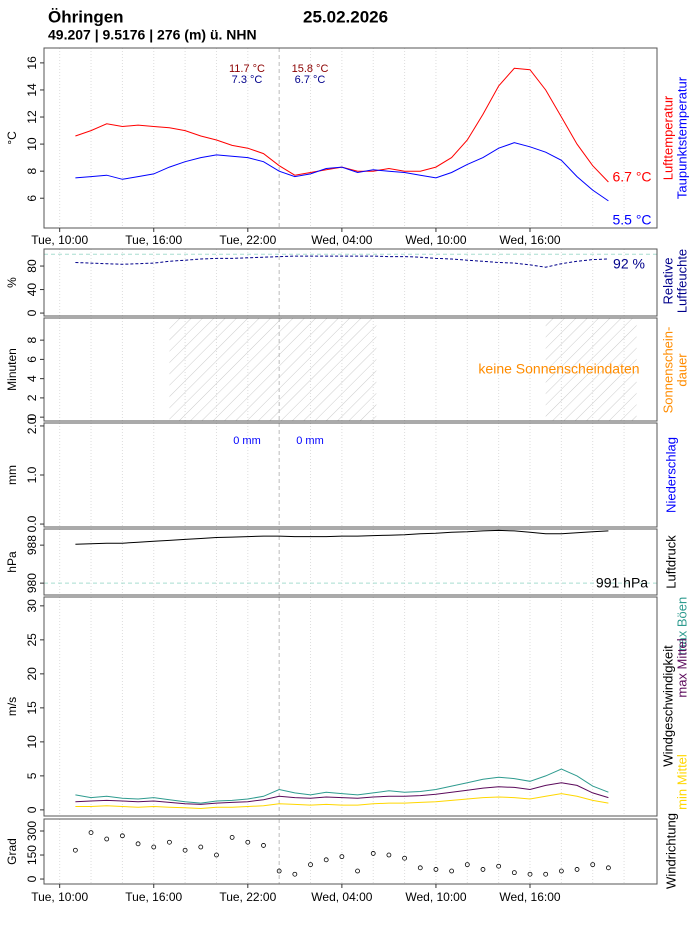 This screenshot has width=696, height=930. Describe the element at coordinates (247, 80) in the screenshot. I see `annotation: 7.3 °C` at that location.